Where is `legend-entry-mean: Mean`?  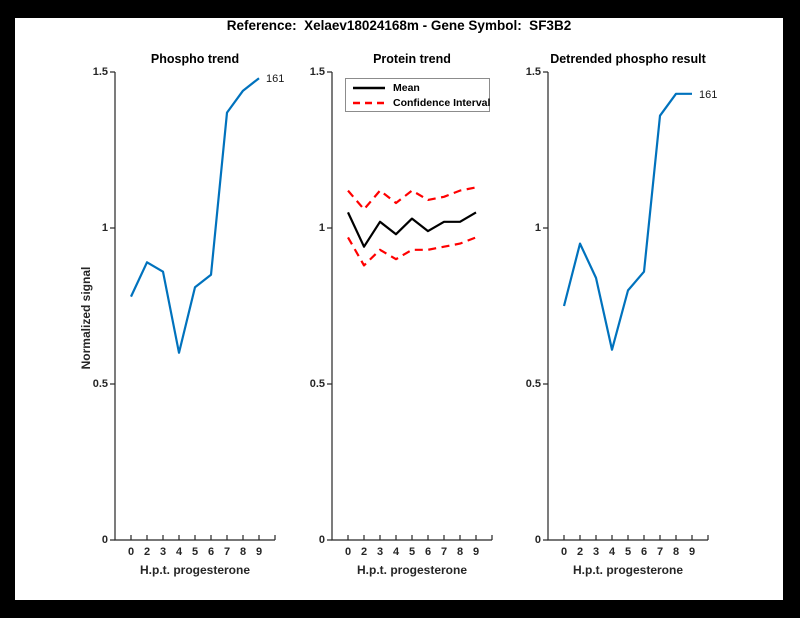
legend-entry-mean: Mean is located at coordinates (421, 88).